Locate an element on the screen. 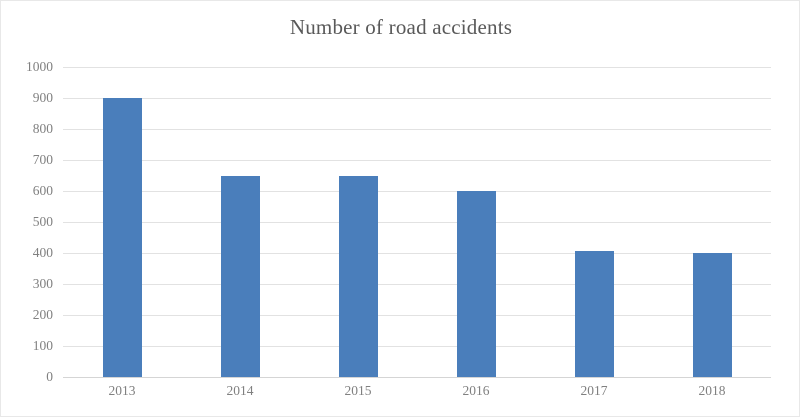  bar-2018 is located at coordinates (712, 315).